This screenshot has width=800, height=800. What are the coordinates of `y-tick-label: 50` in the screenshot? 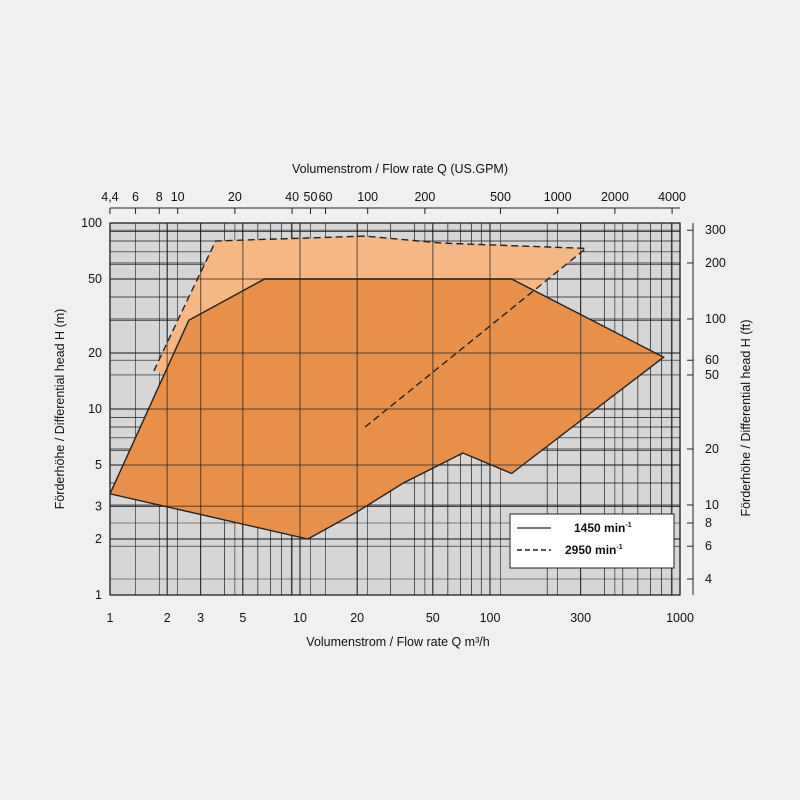 It's located at (95, 279).